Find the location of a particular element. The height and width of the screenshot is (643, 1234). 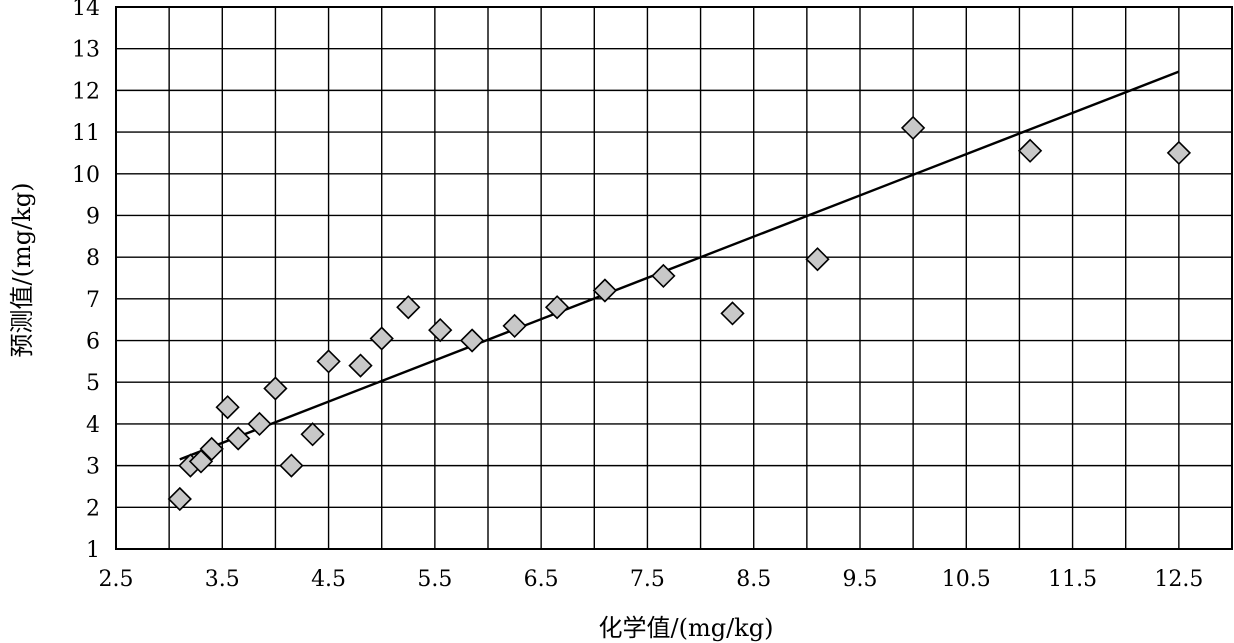

y-tick-label: 9 is located at coordinates (93, 216).